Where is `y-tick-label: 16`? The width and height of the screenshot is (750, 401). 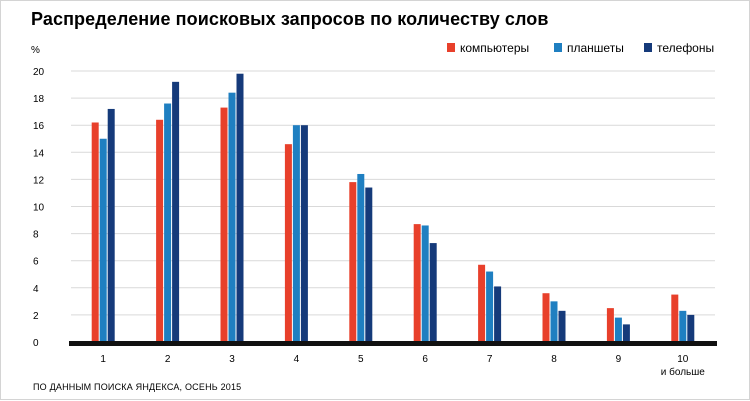 y-tick-label: 16 is located at coordinates (39, 126).